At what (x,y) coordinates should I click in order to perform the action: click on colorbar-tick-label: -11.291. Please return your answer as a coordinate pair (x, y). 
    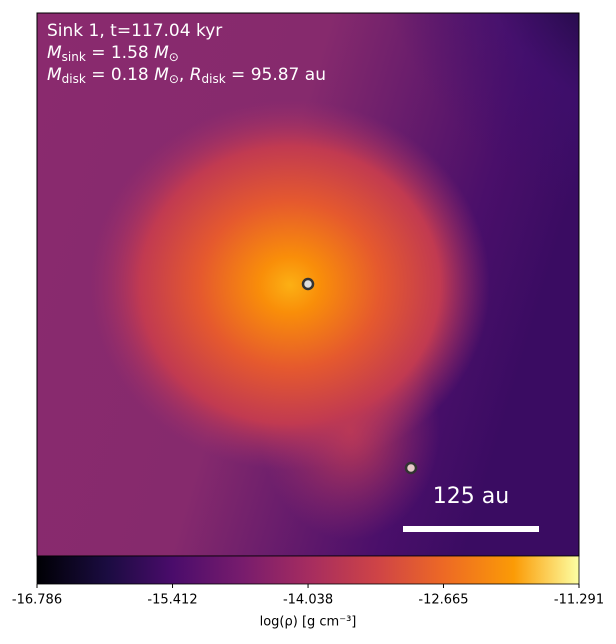
    Looking at the image, I should click on (579, 600).